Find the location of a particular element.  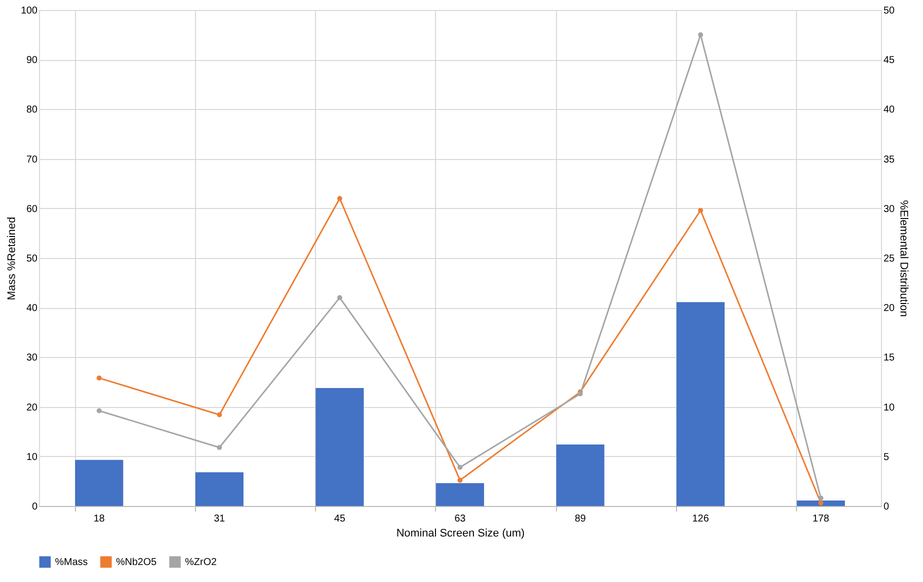

y-tick-label: 40 is located at coordinates (32, 308).